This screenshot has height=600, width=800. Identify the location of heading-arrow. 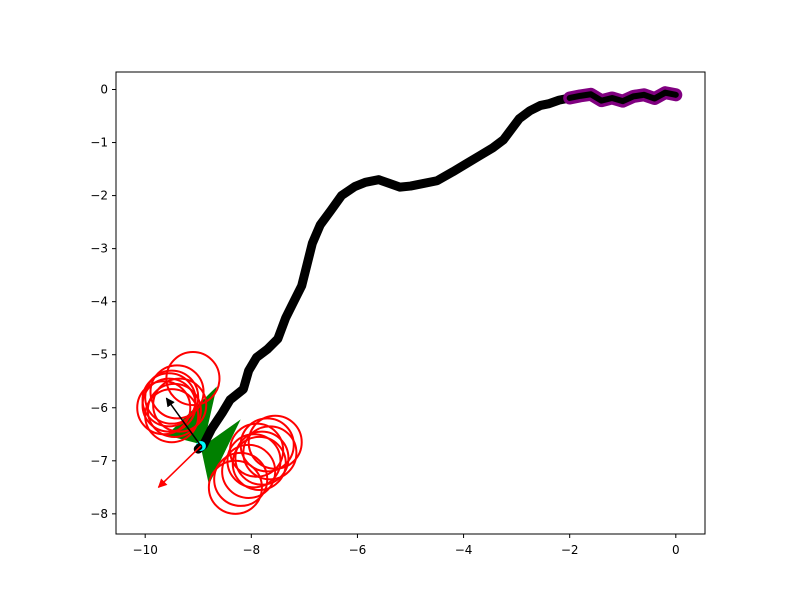
(183, 422).